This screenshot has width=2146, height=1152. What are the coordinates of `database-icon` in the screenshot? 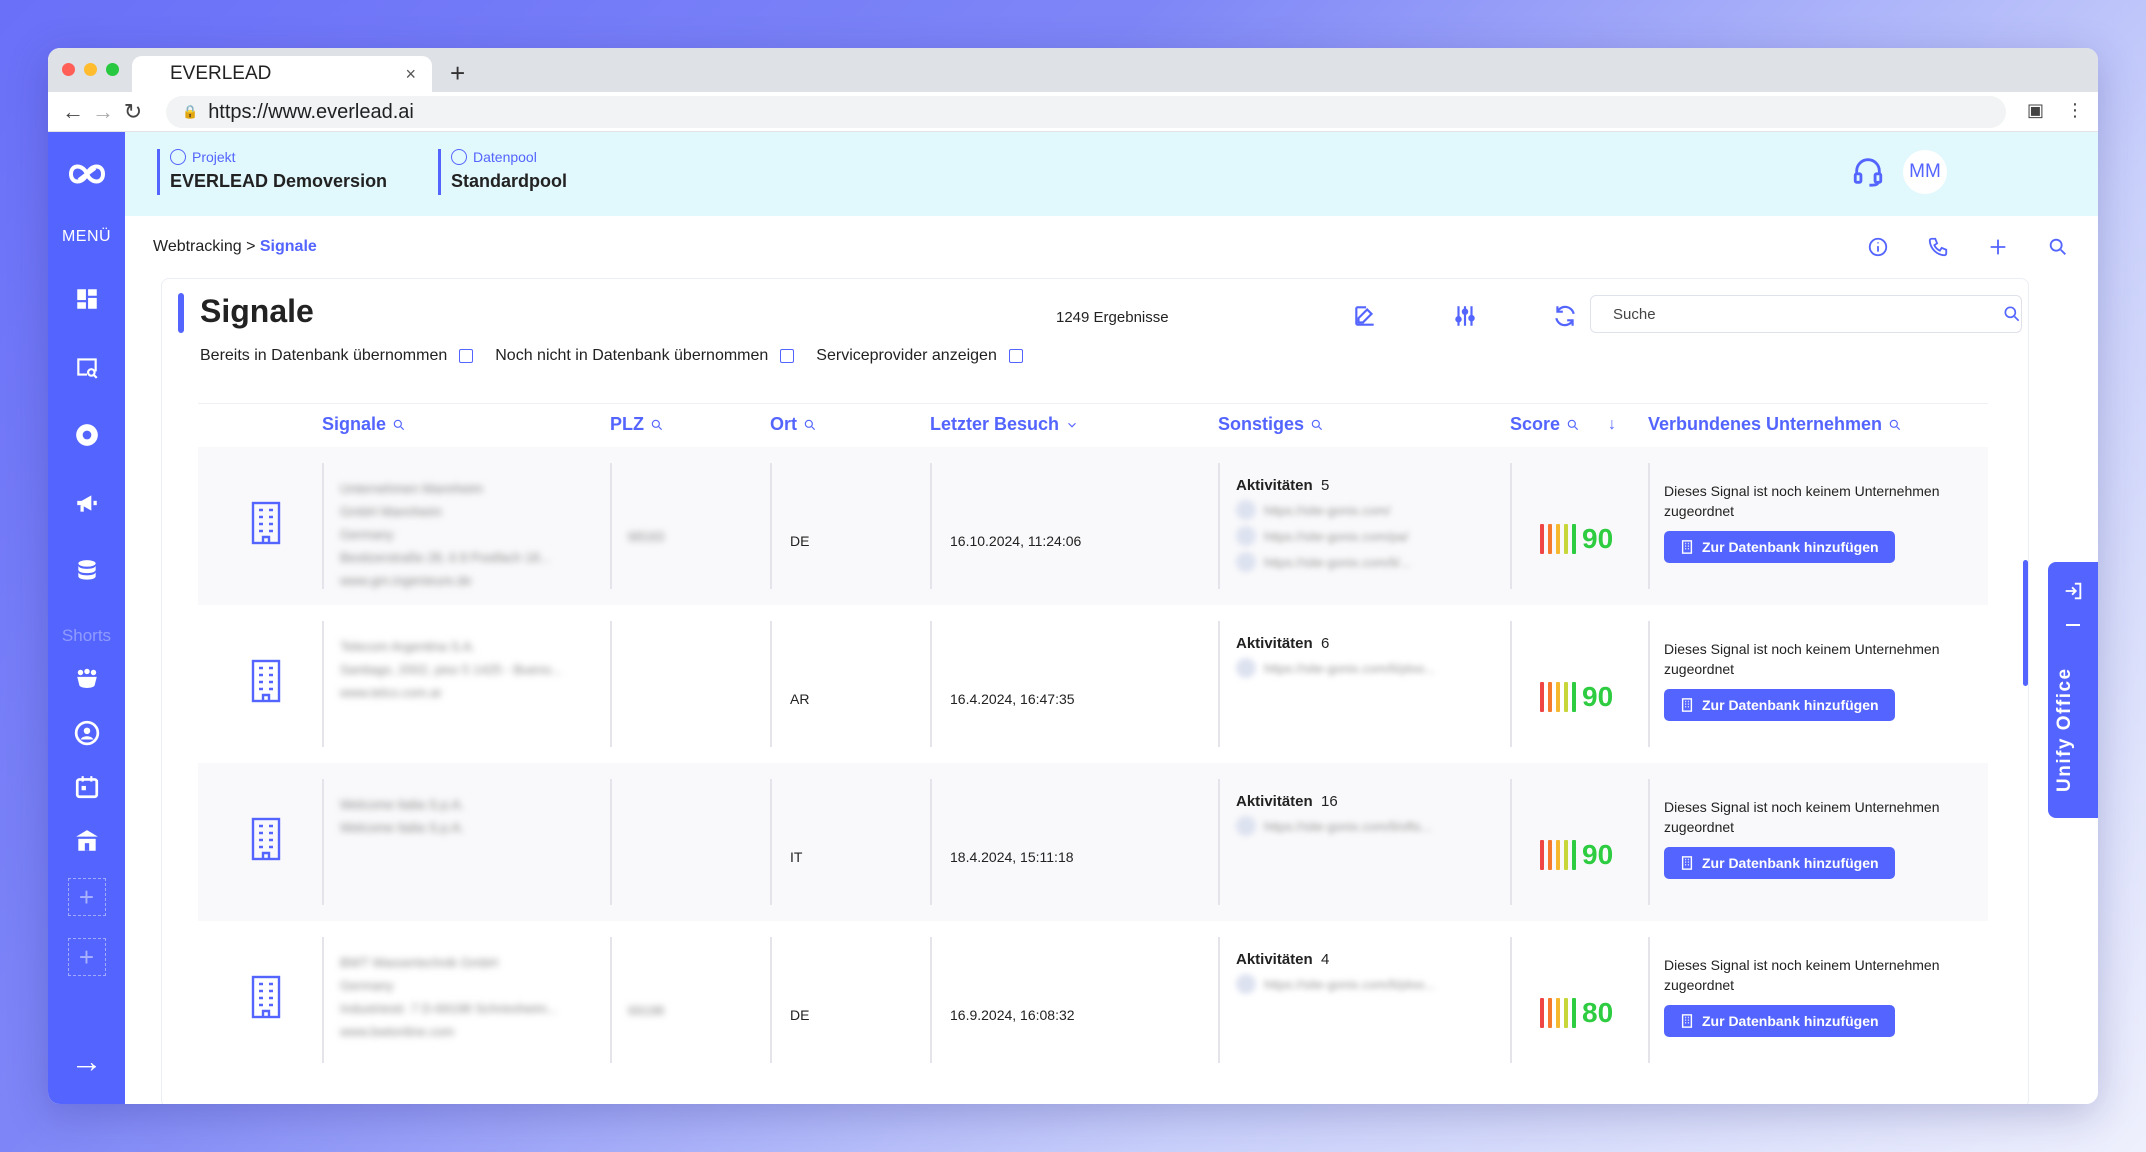 It's located at (87, 571).